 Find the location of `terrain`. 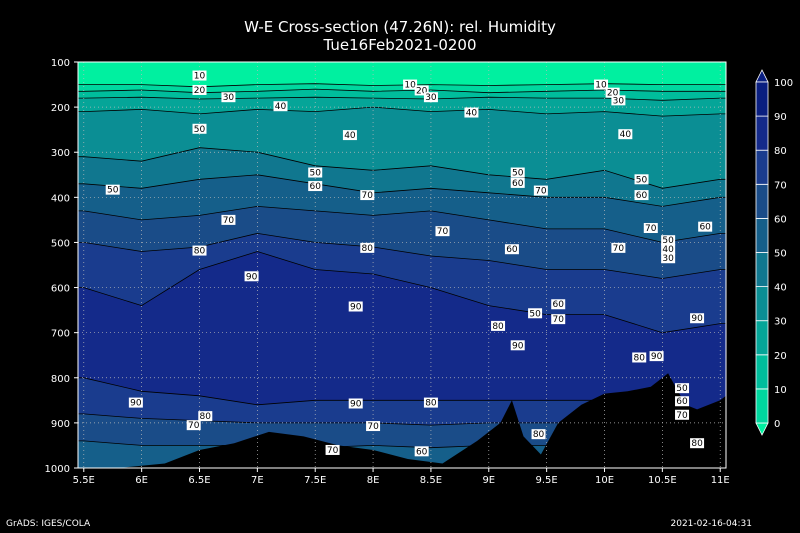

terrain is located at coordinates (402, 420).